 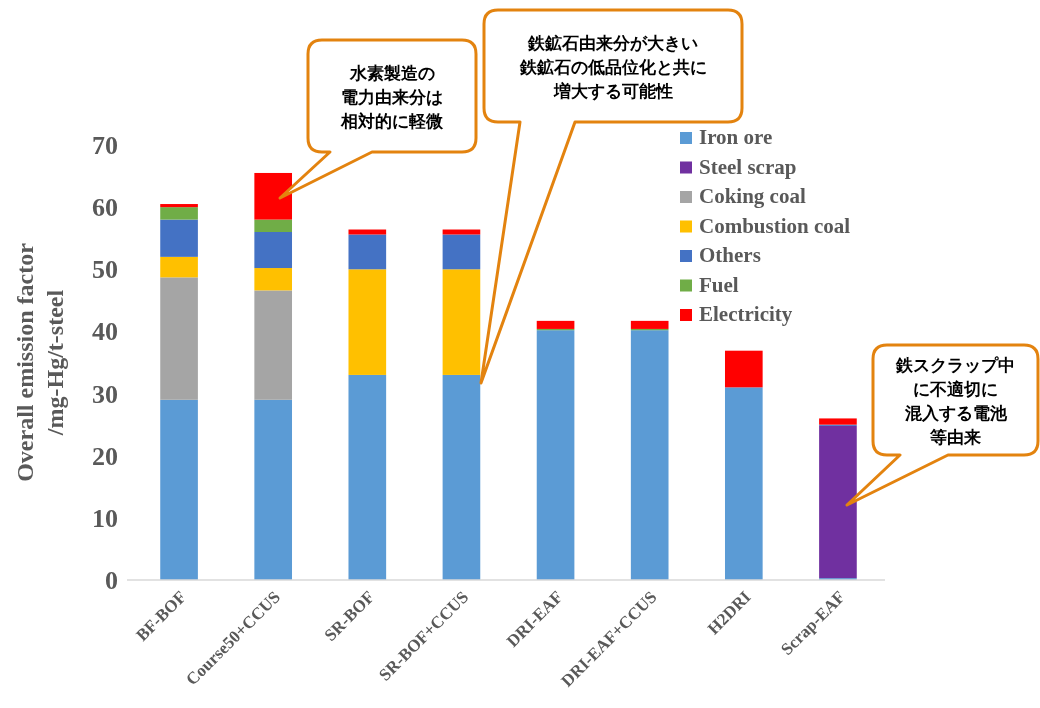 What do you see at coordinates (736, 137) in the screenshot?
I see `legend-label: Iron ore` at bounding box center [736, 137].